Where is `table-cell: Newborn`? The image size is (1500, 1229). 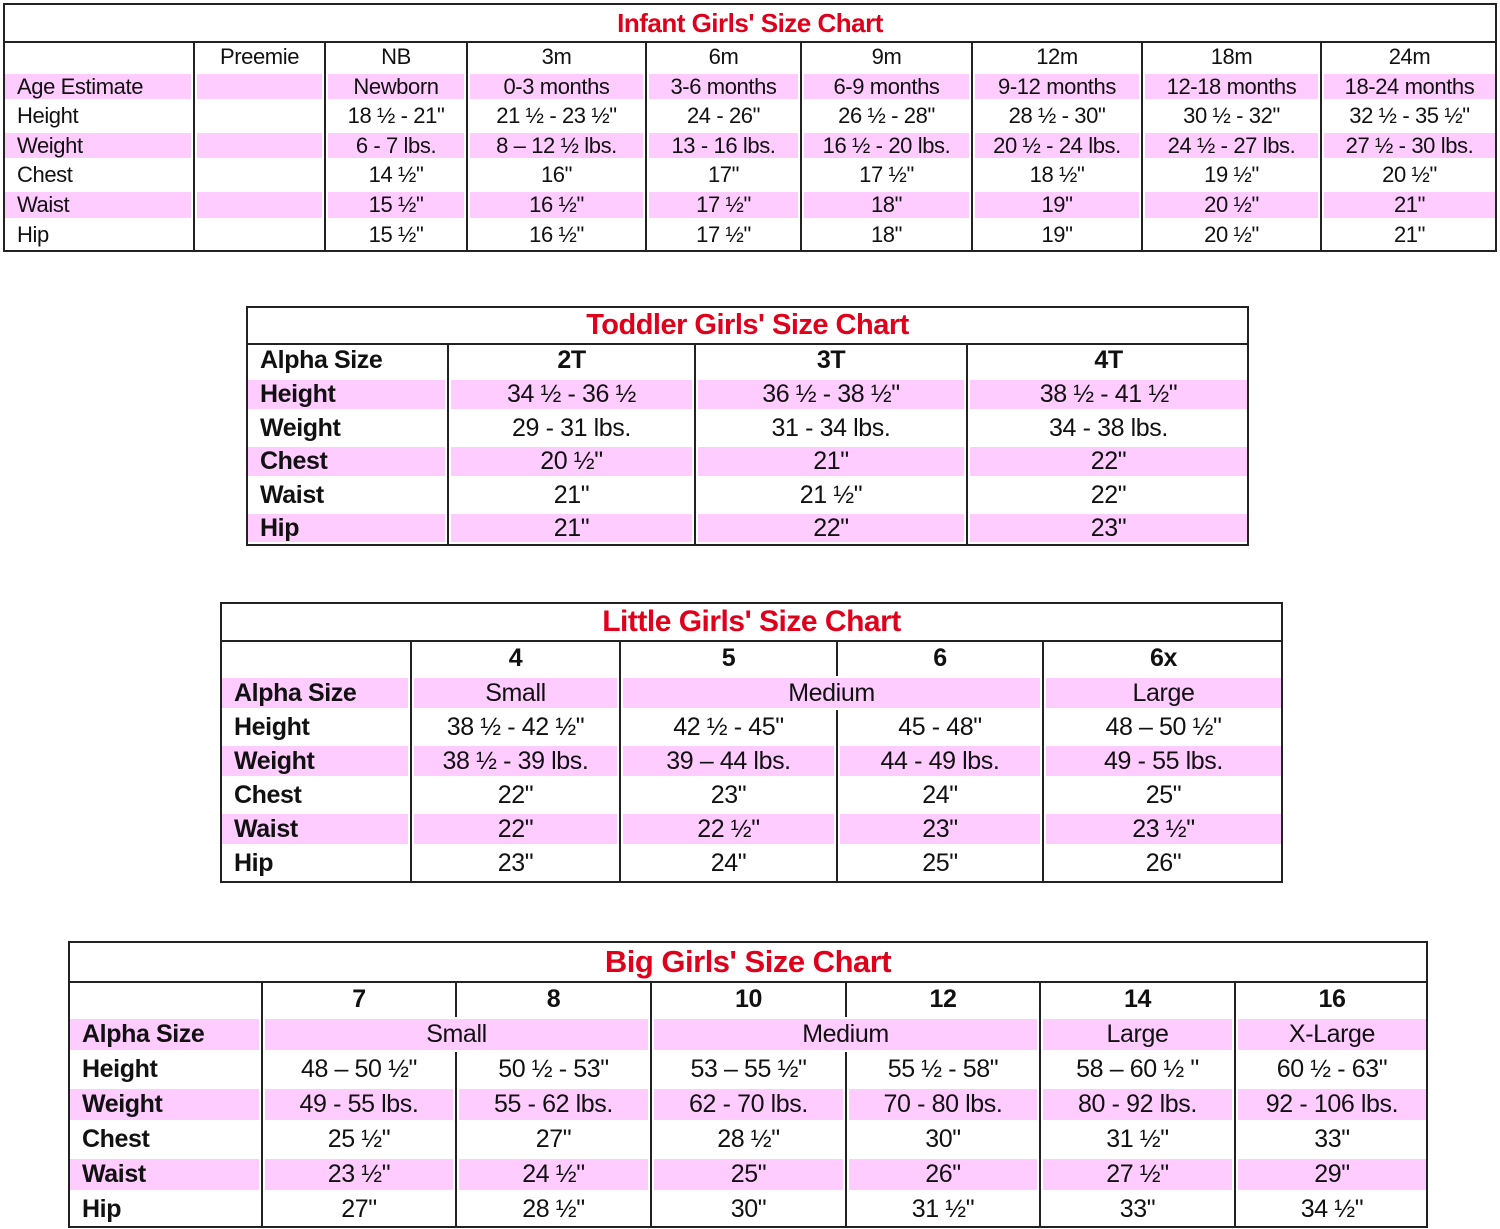
table-cell: Newborn is located at coordinates (395, 86).